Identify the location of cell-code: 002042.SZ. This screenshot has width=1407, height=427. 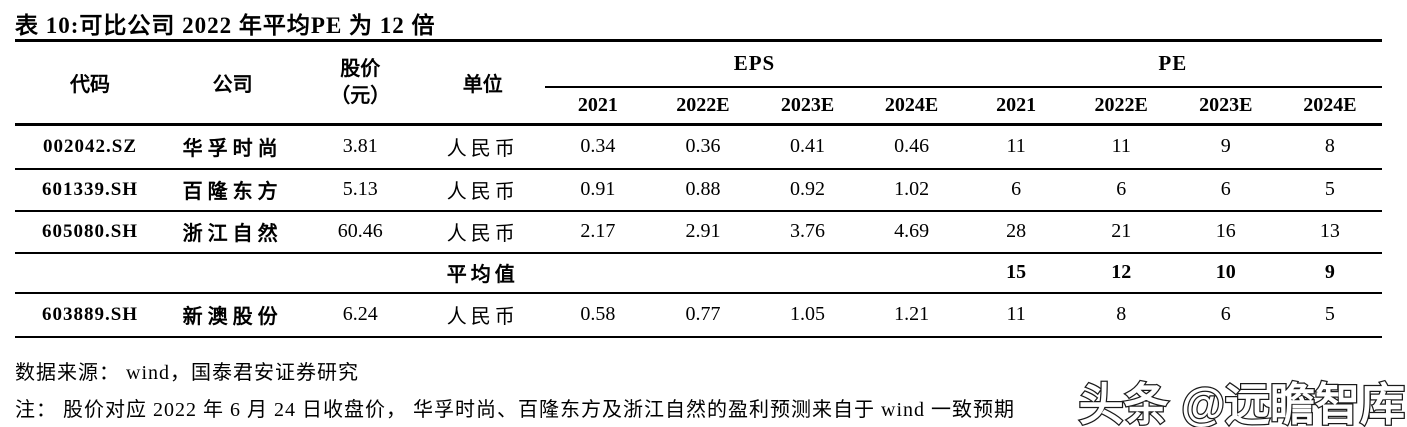
(90, 146).